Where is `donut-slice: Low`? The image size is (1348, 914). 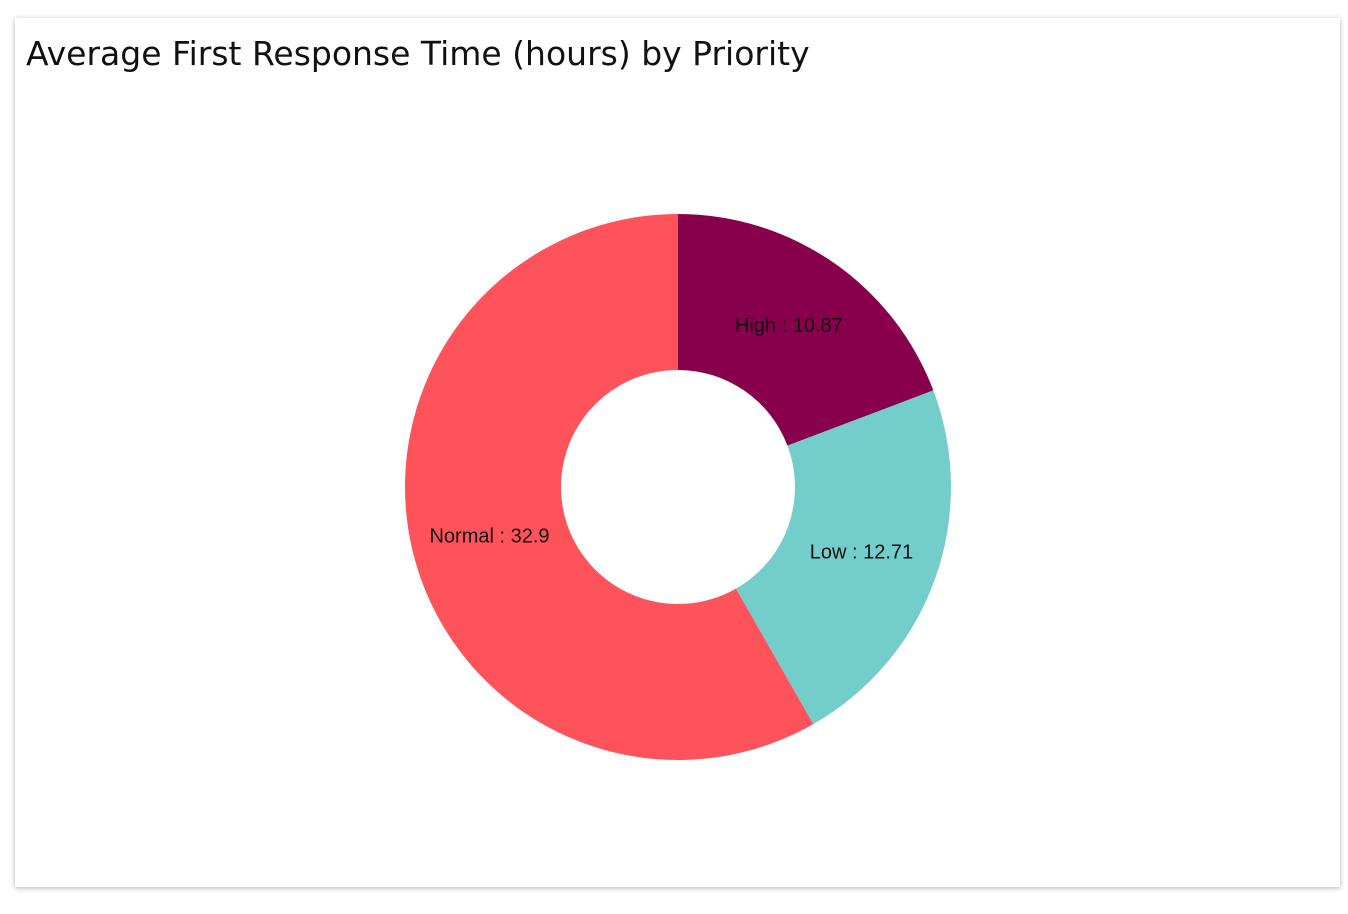
donut-slice: Low is located at coordinates (843, 557).